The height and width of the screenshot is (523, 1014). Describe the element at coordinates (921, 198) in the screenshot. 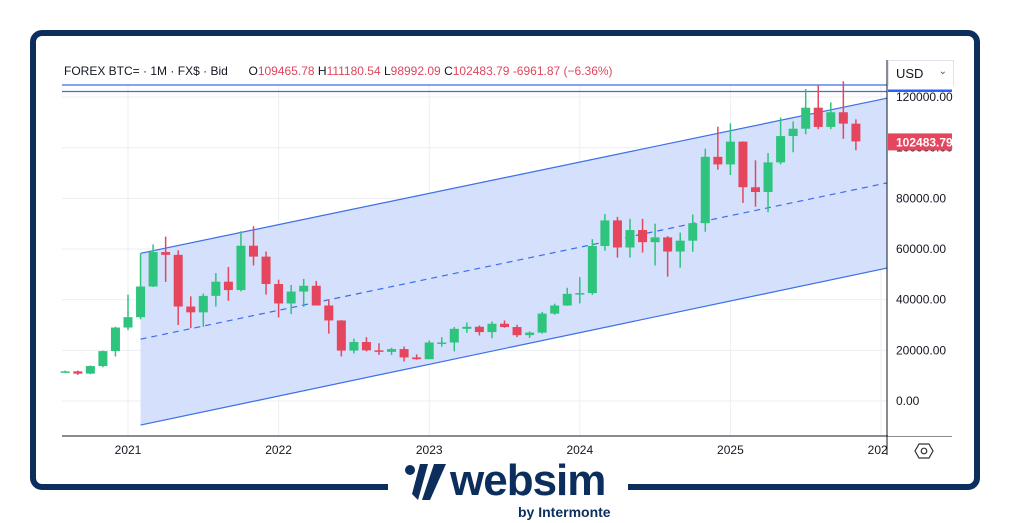

I see `svg-text: 80000.00` at that location.